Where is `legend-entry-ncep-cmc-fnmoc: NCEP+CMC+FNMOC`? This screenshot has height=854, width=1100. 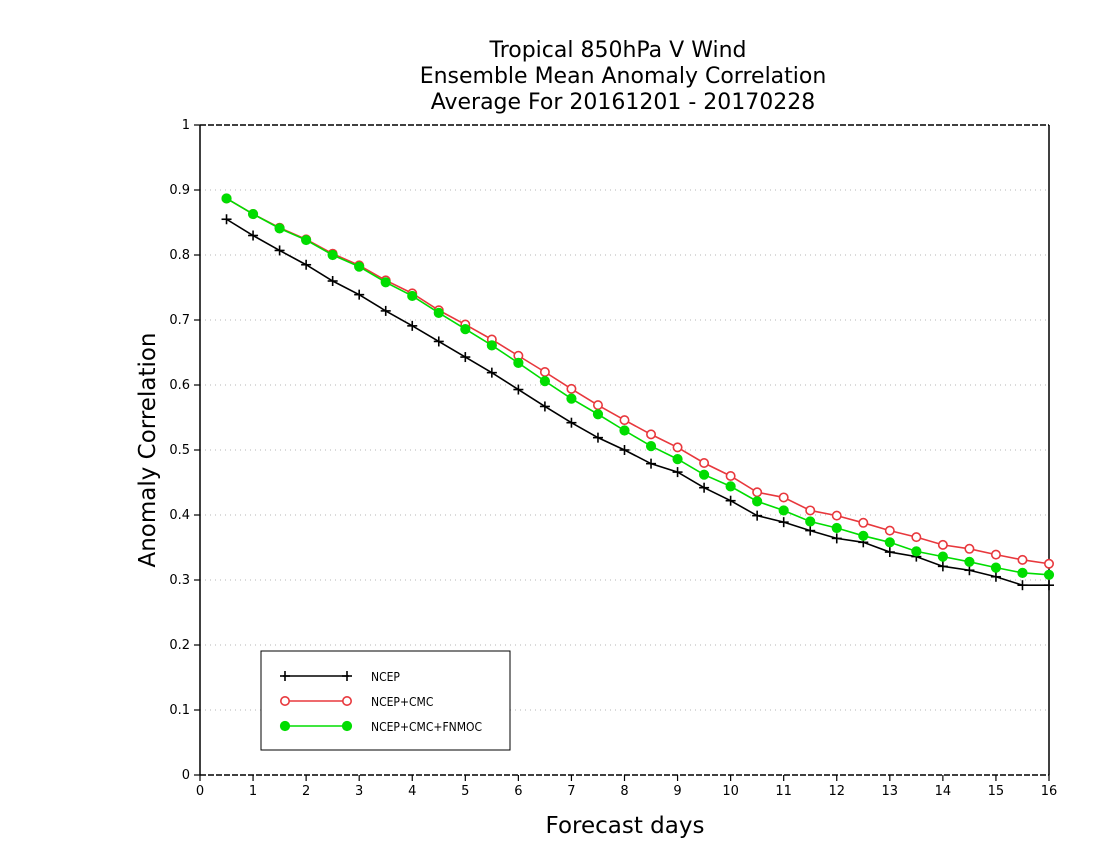 legend-entry-ncep-cmc-fnmoc: NCEP+CMC+FNMOC is located at coordinates (380, 727).